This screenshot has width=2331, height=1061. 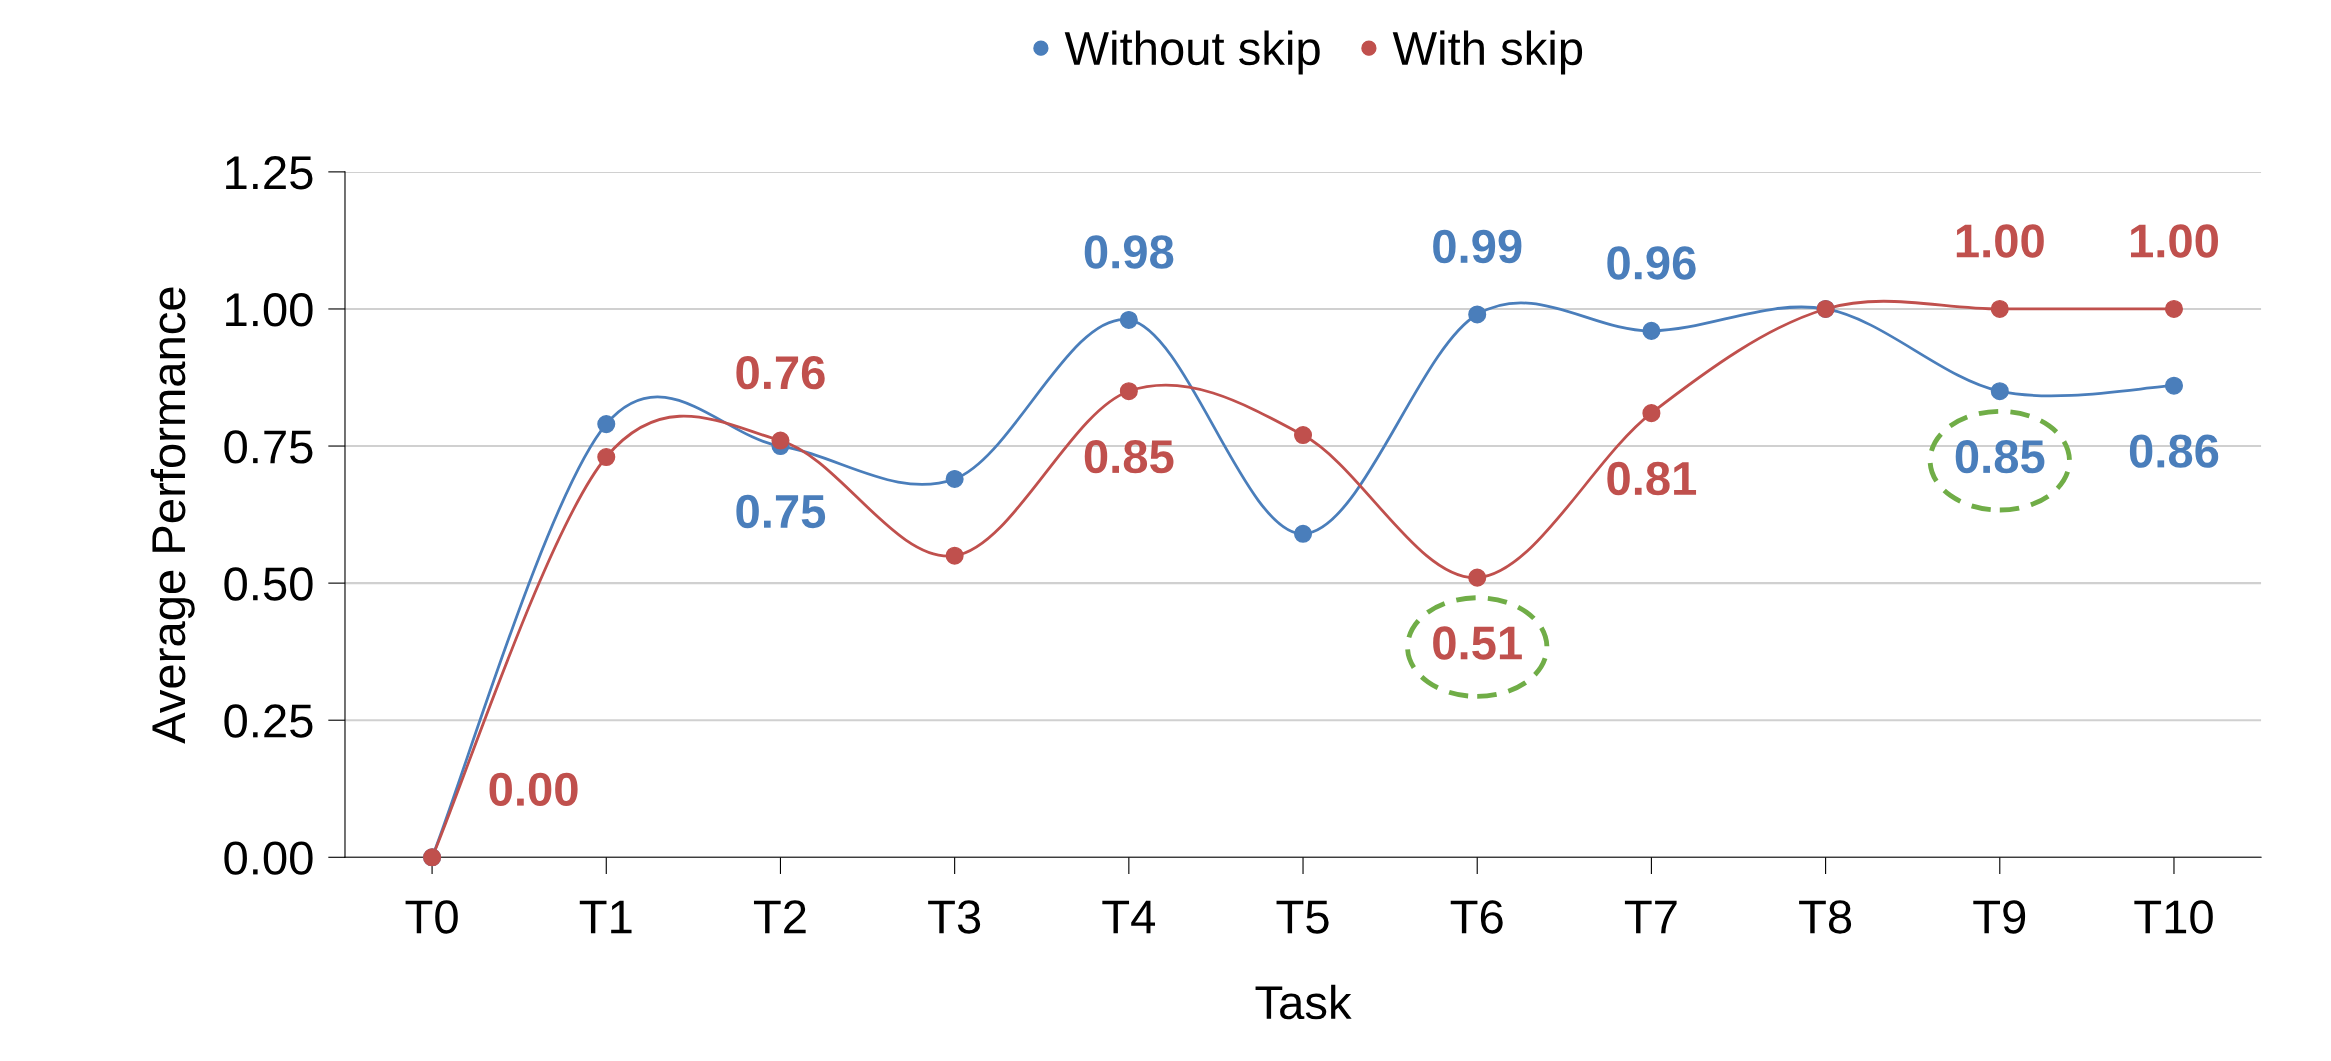 What do you see at coordinates (268, 447) in the screenshot?
I see `y-tick-label: 0.75` at bounding box center [268, 447].